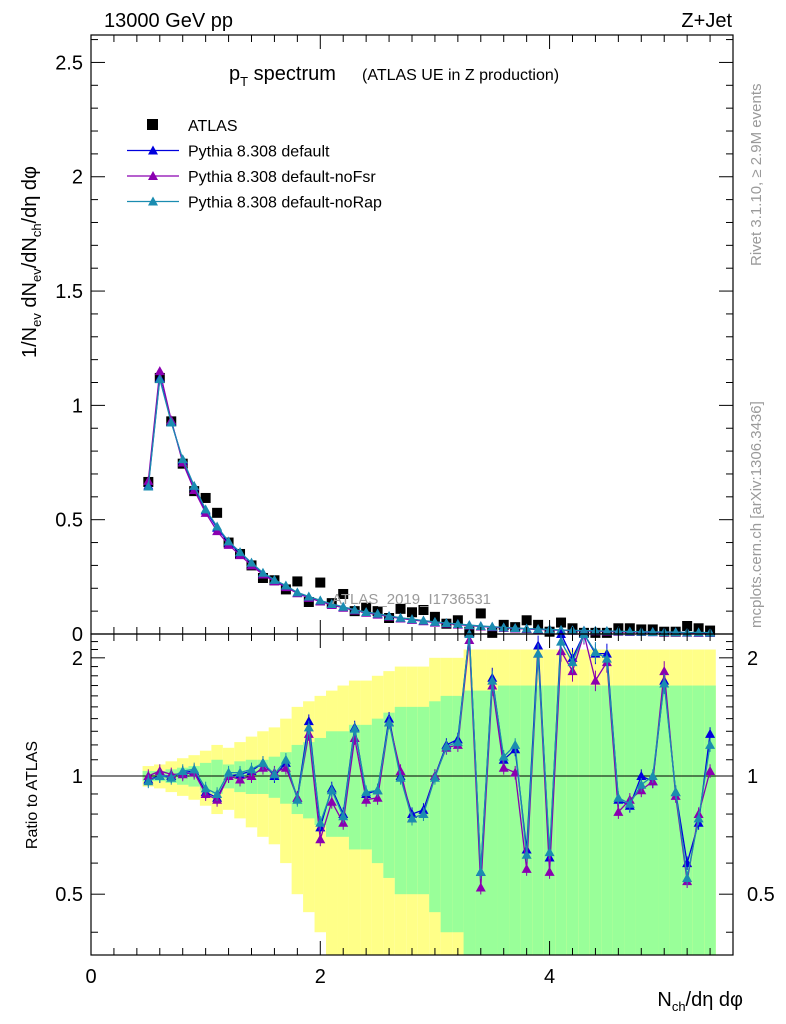 The image size is (786, 1024). Describe the element at coordinates (77, 777) in the screenshot. I see `ratio-y-tick-label: 1` at that location.